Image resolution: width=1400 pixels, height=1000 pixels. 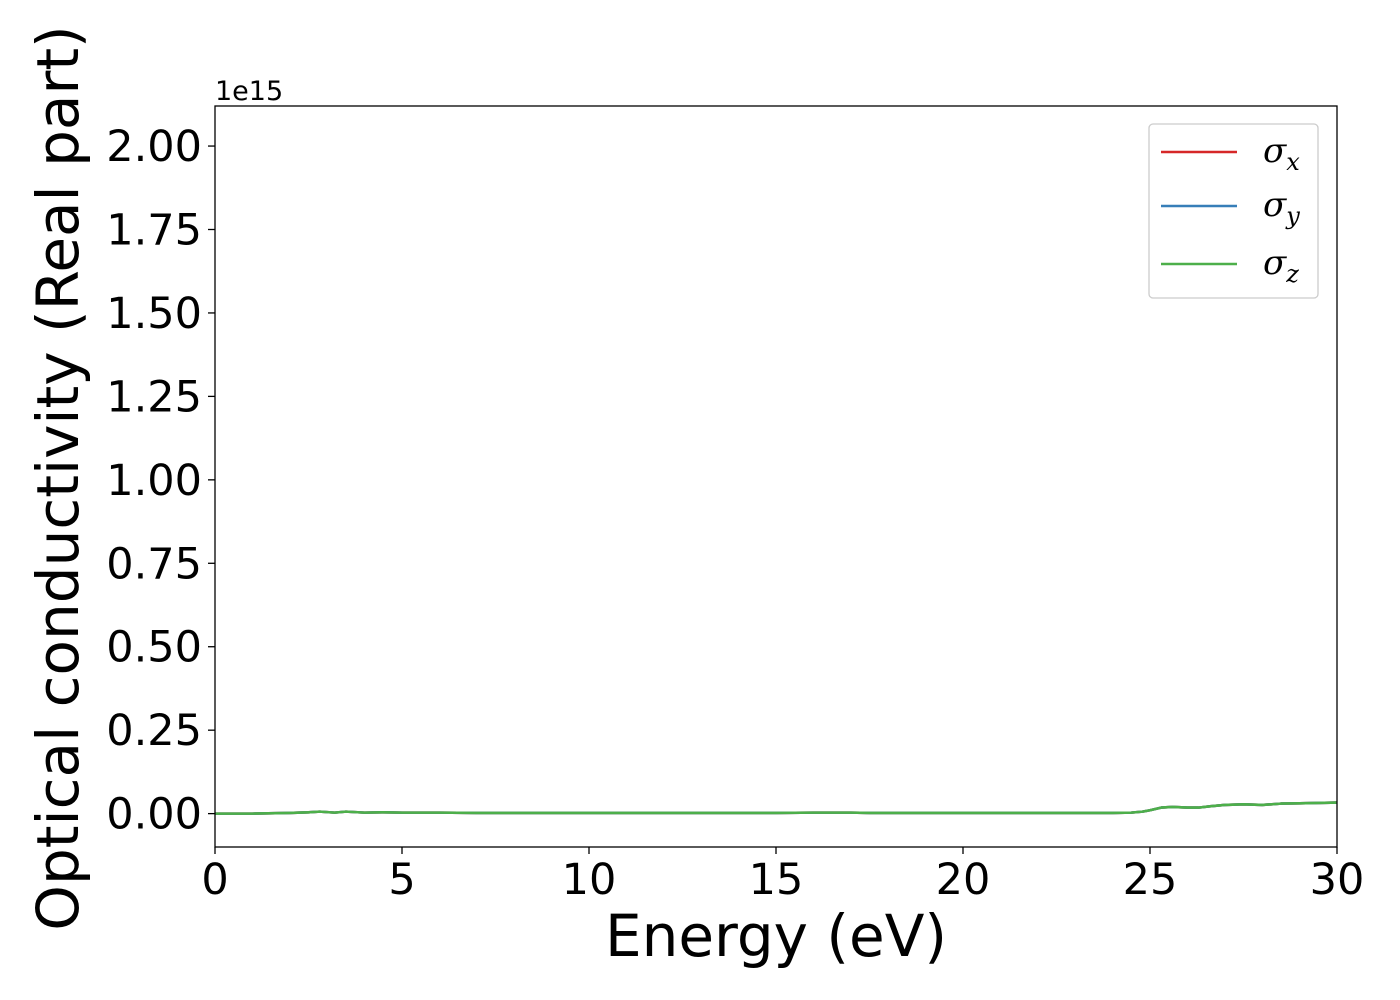 I want to click on y-offset-label: 1e15, so click(x=249, y=91).